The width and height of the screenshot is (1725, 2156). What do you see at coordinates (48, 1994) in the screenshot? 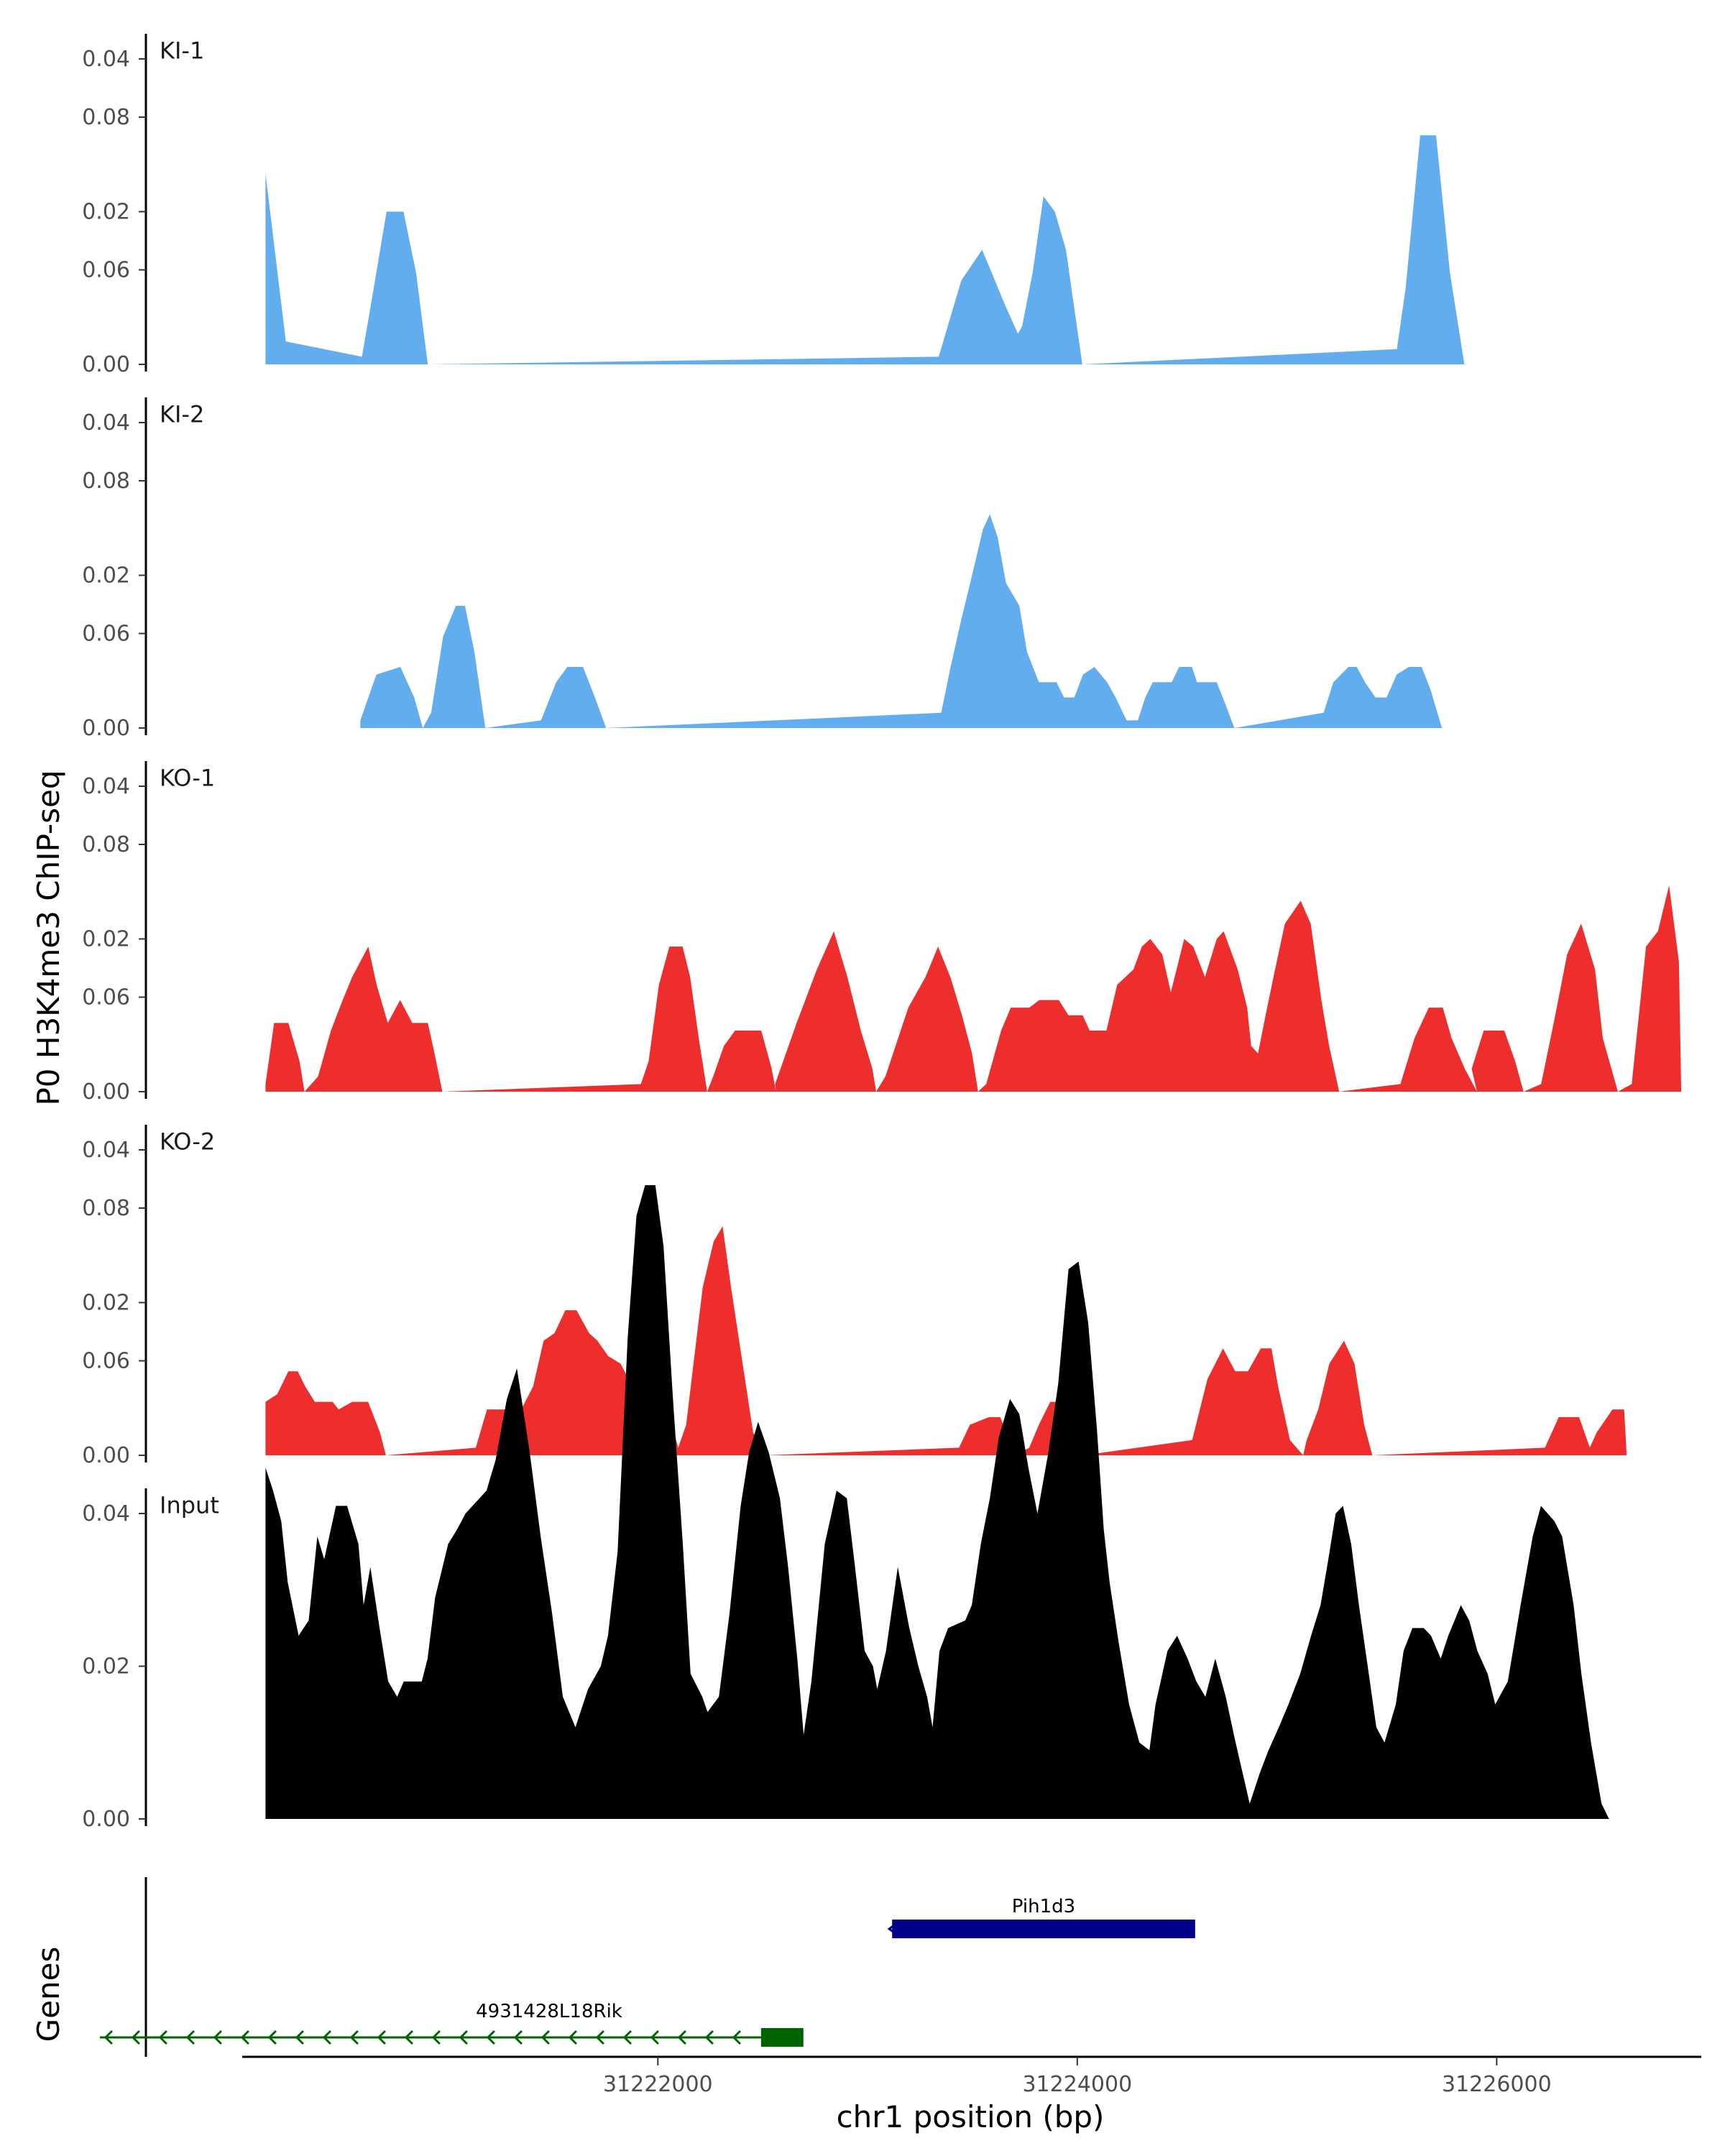
I see `genes-axis-title: Genes` at bounding box center [48, 1994].